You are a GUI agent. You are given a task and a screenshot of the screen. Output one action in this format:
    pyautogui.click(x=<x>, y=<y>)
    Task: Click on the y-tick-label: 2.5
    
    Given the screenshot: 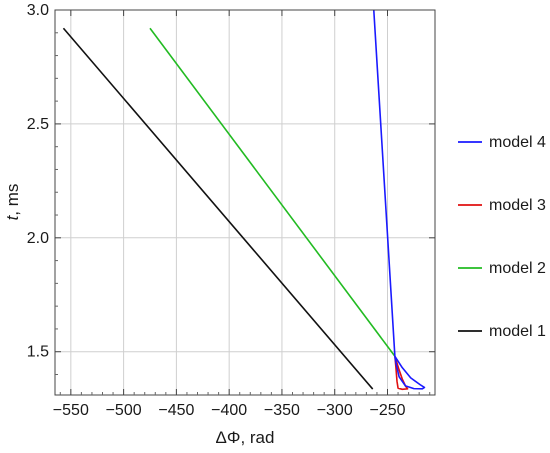 What is the action you would take?
    pyautogui.click(x=38, y=124)
    